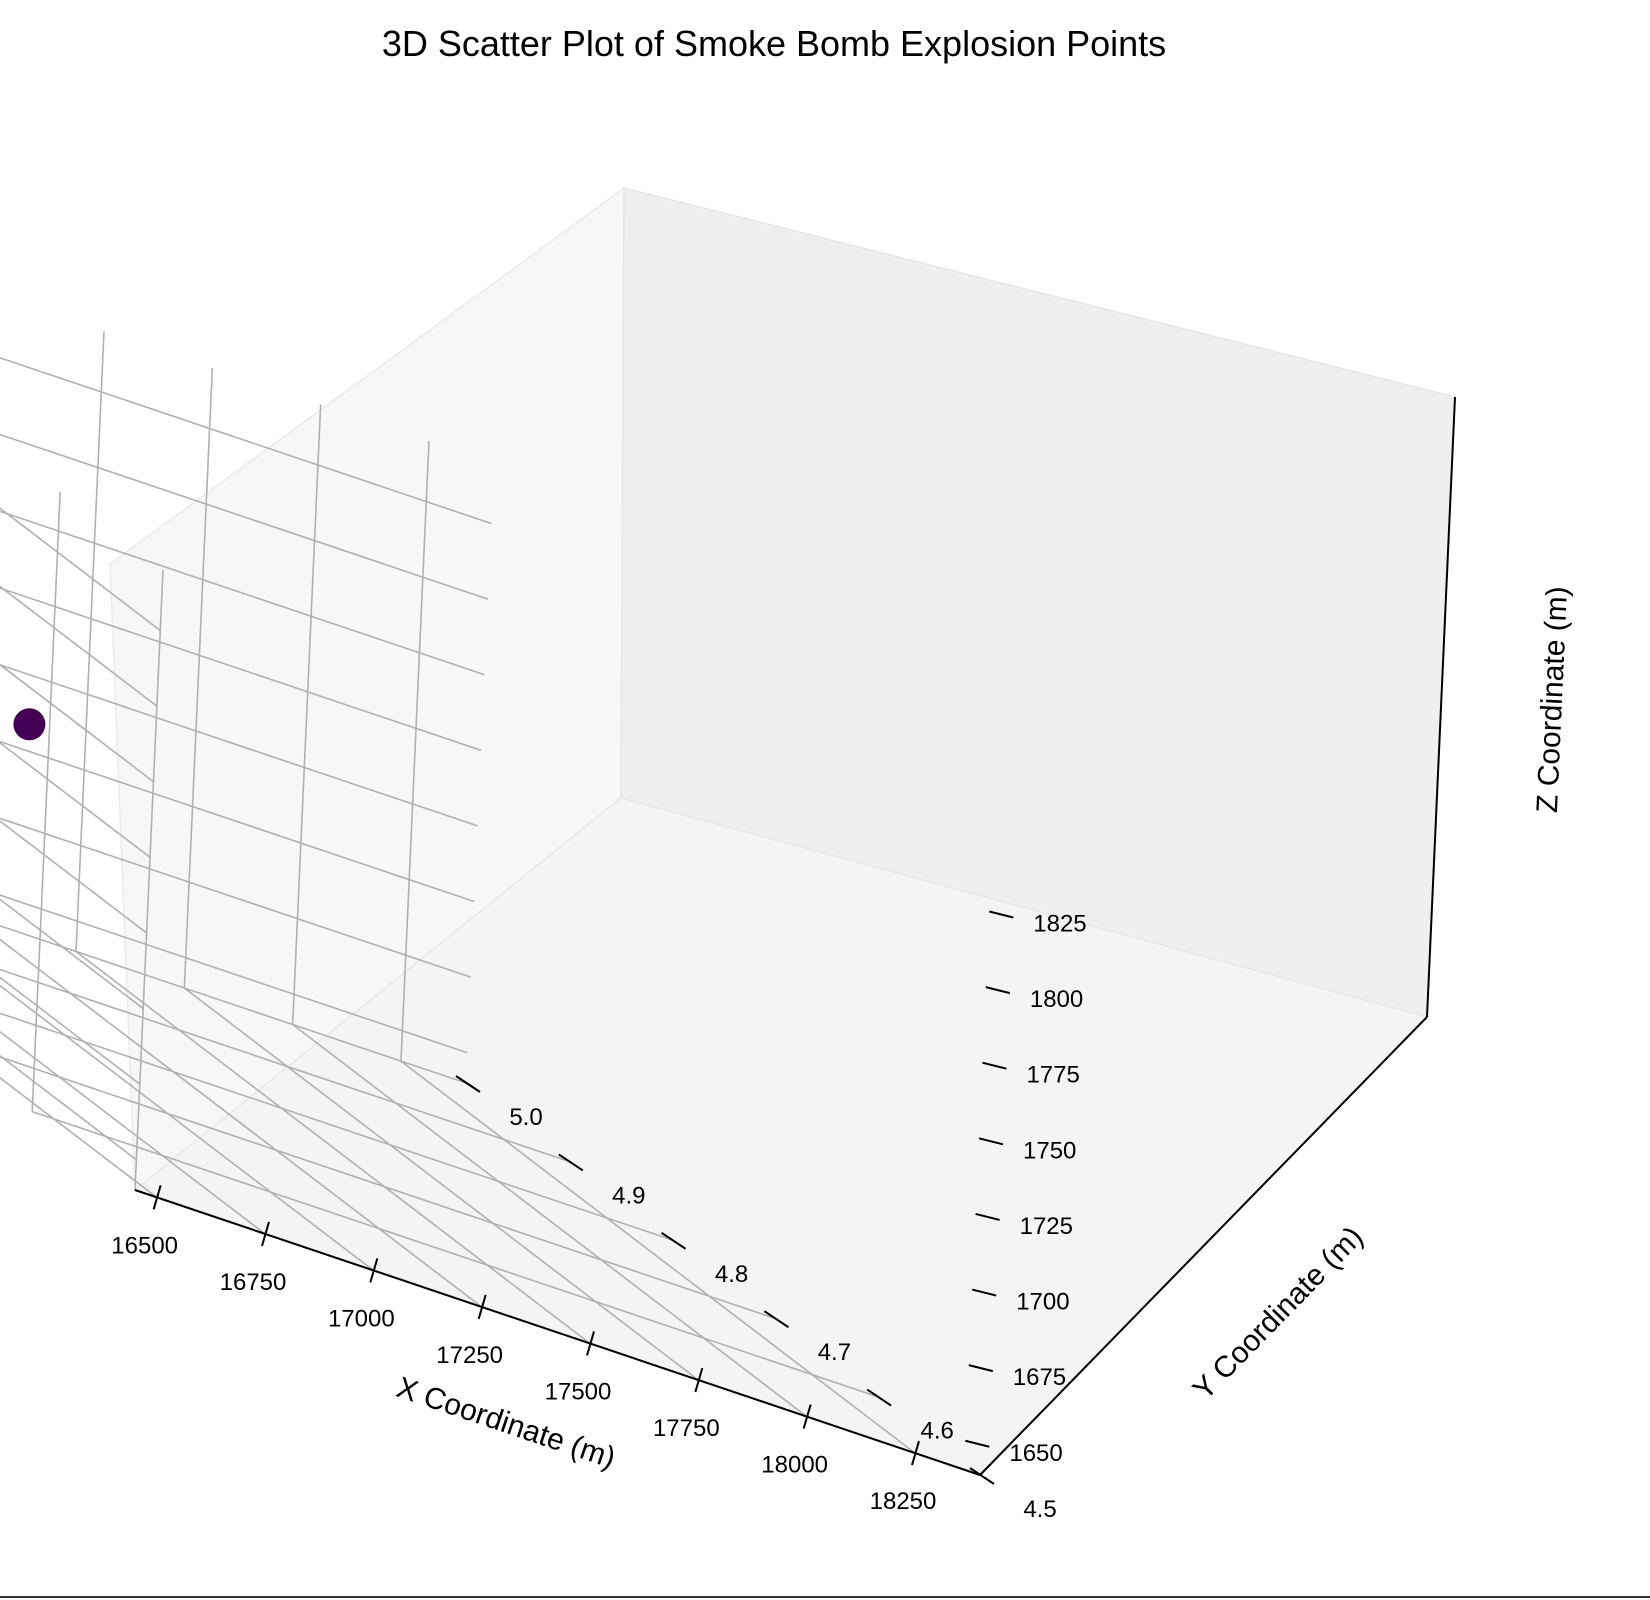  Describe the element at coordinates (1046, 1226) in the screenshot. I see `z-tick-label: 1725` at that location.